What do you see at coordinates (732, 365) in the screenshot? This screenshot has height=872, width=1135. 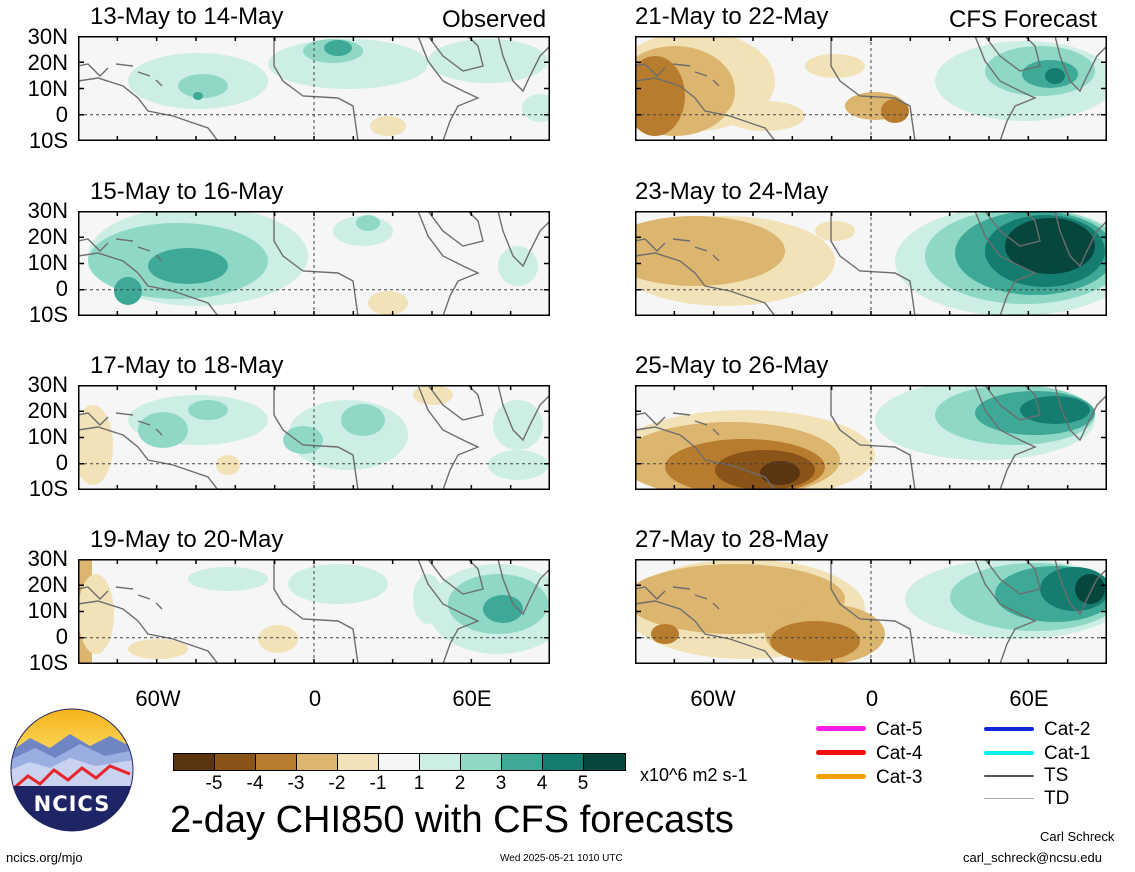 I see `panel-title-fc-3: 25-May to 26-May` at bounding box center [732, 365].